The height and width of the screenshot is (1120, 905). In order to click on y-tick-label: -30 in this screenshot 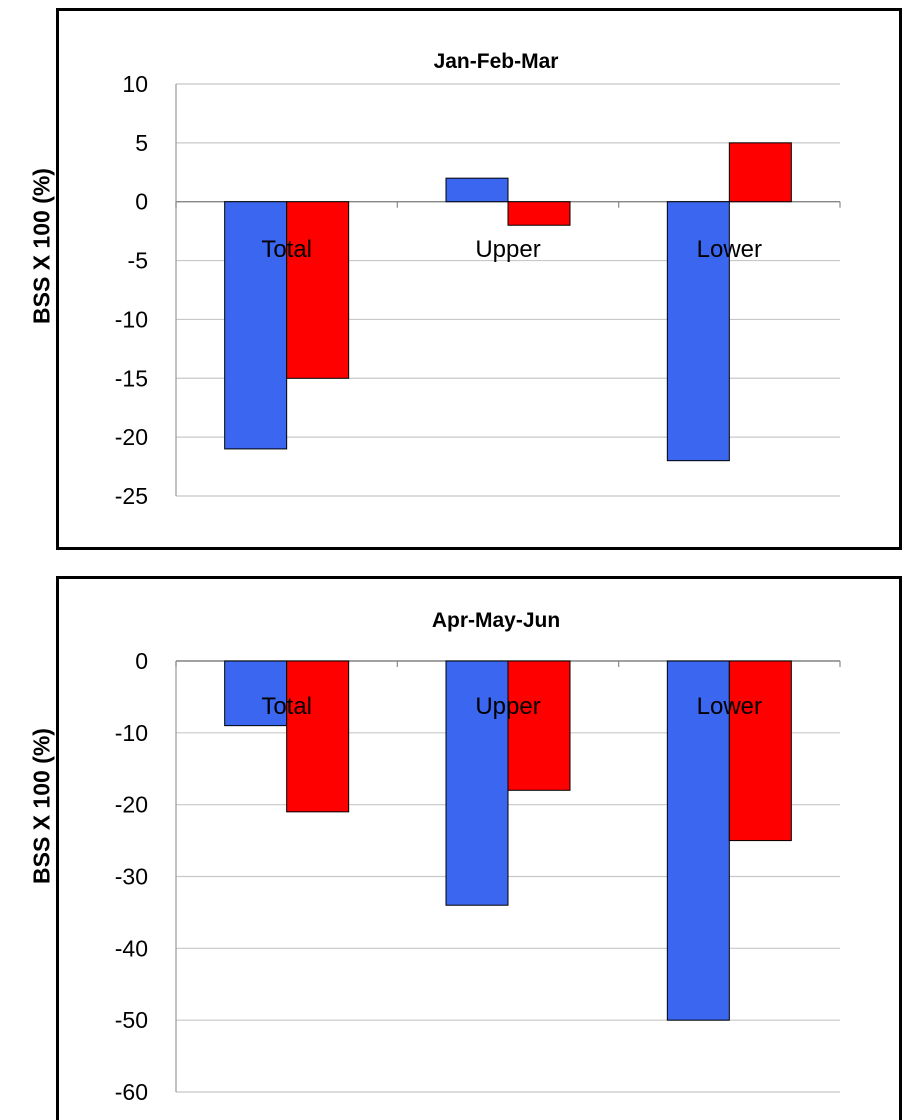, I will do `click(131, 877)`.